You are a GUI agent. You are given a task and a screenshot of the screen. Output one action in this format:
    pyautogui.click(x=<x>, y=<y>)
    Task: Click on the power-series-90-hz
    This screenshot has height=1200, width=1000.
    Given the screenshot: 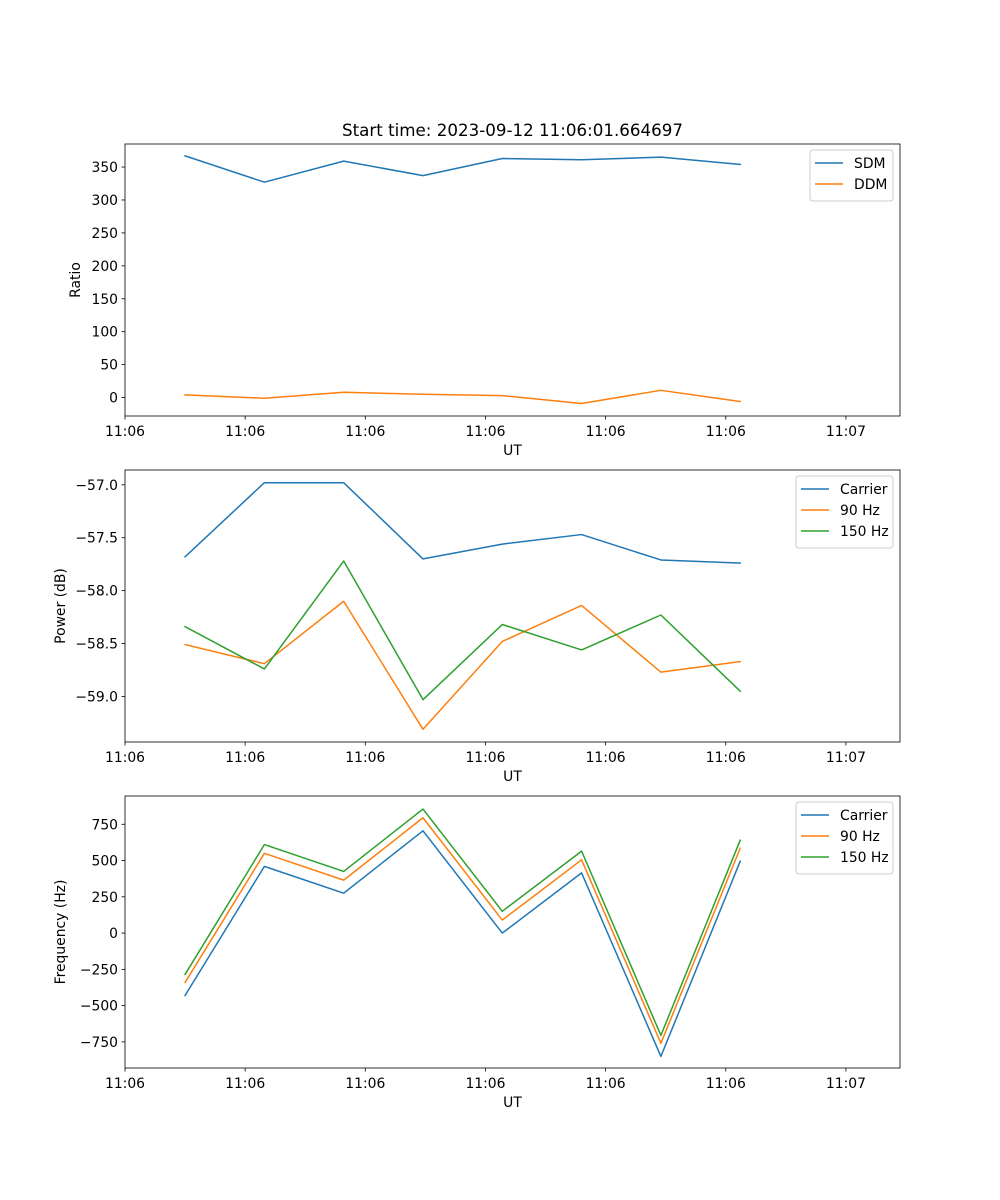 What is the action you would take?
    pyautogui.click(x=463, y=665)
    